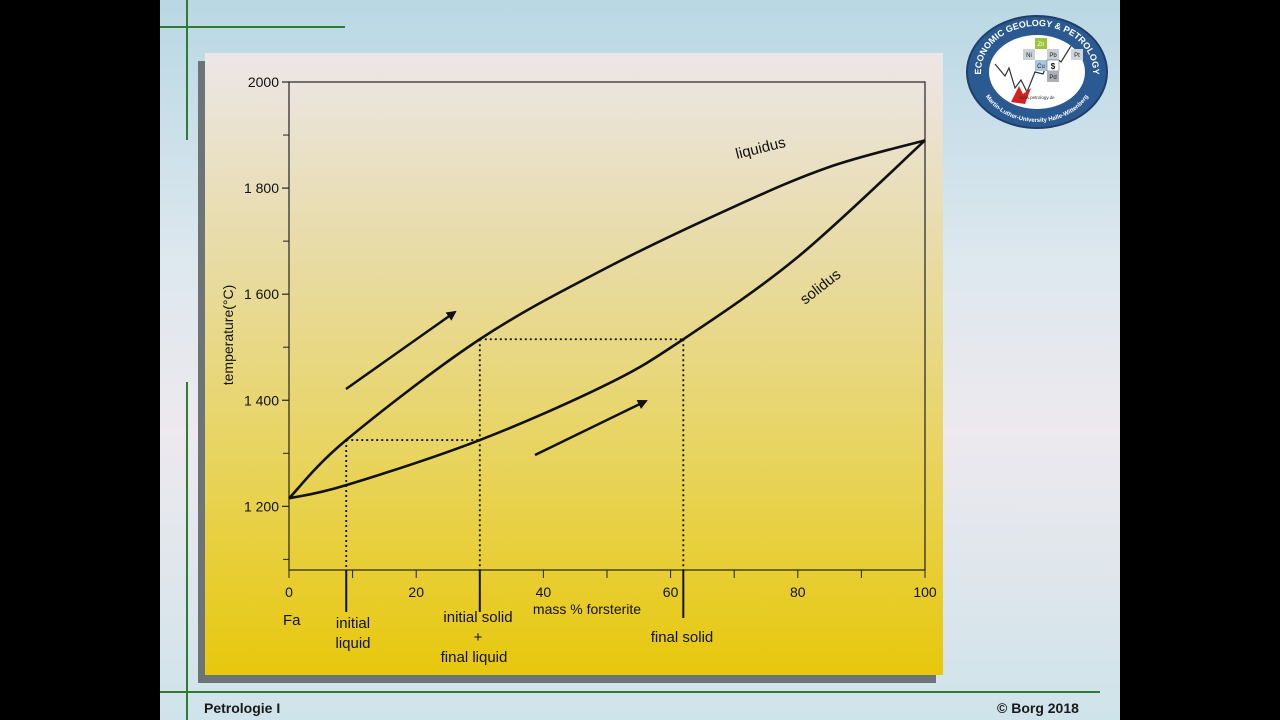 The width and height of the screenshot is (1280, 720). What do you see at coordinates (228, 335) in the screenshot?
I see `y-axis-title: temperature(°C)` at bounding box center [228, 335].